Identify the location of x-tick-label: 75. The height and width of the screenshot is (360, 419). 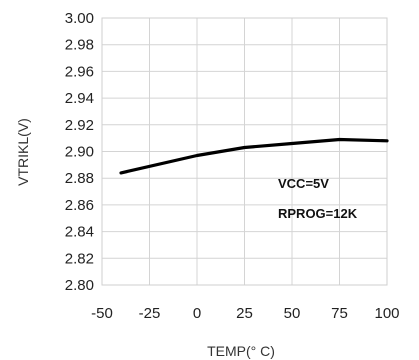
(339, 313).